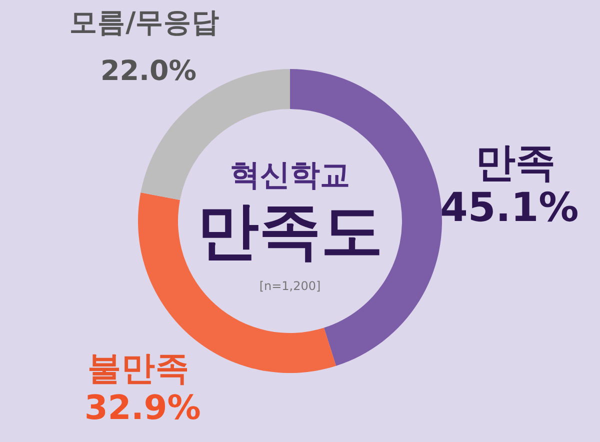 This screenshot has height=442, width=600. What do you see at coordinates (145, 21) in the screenshot?
I see `slice-label: 모름/무응답` at bounding box center [145, 21].